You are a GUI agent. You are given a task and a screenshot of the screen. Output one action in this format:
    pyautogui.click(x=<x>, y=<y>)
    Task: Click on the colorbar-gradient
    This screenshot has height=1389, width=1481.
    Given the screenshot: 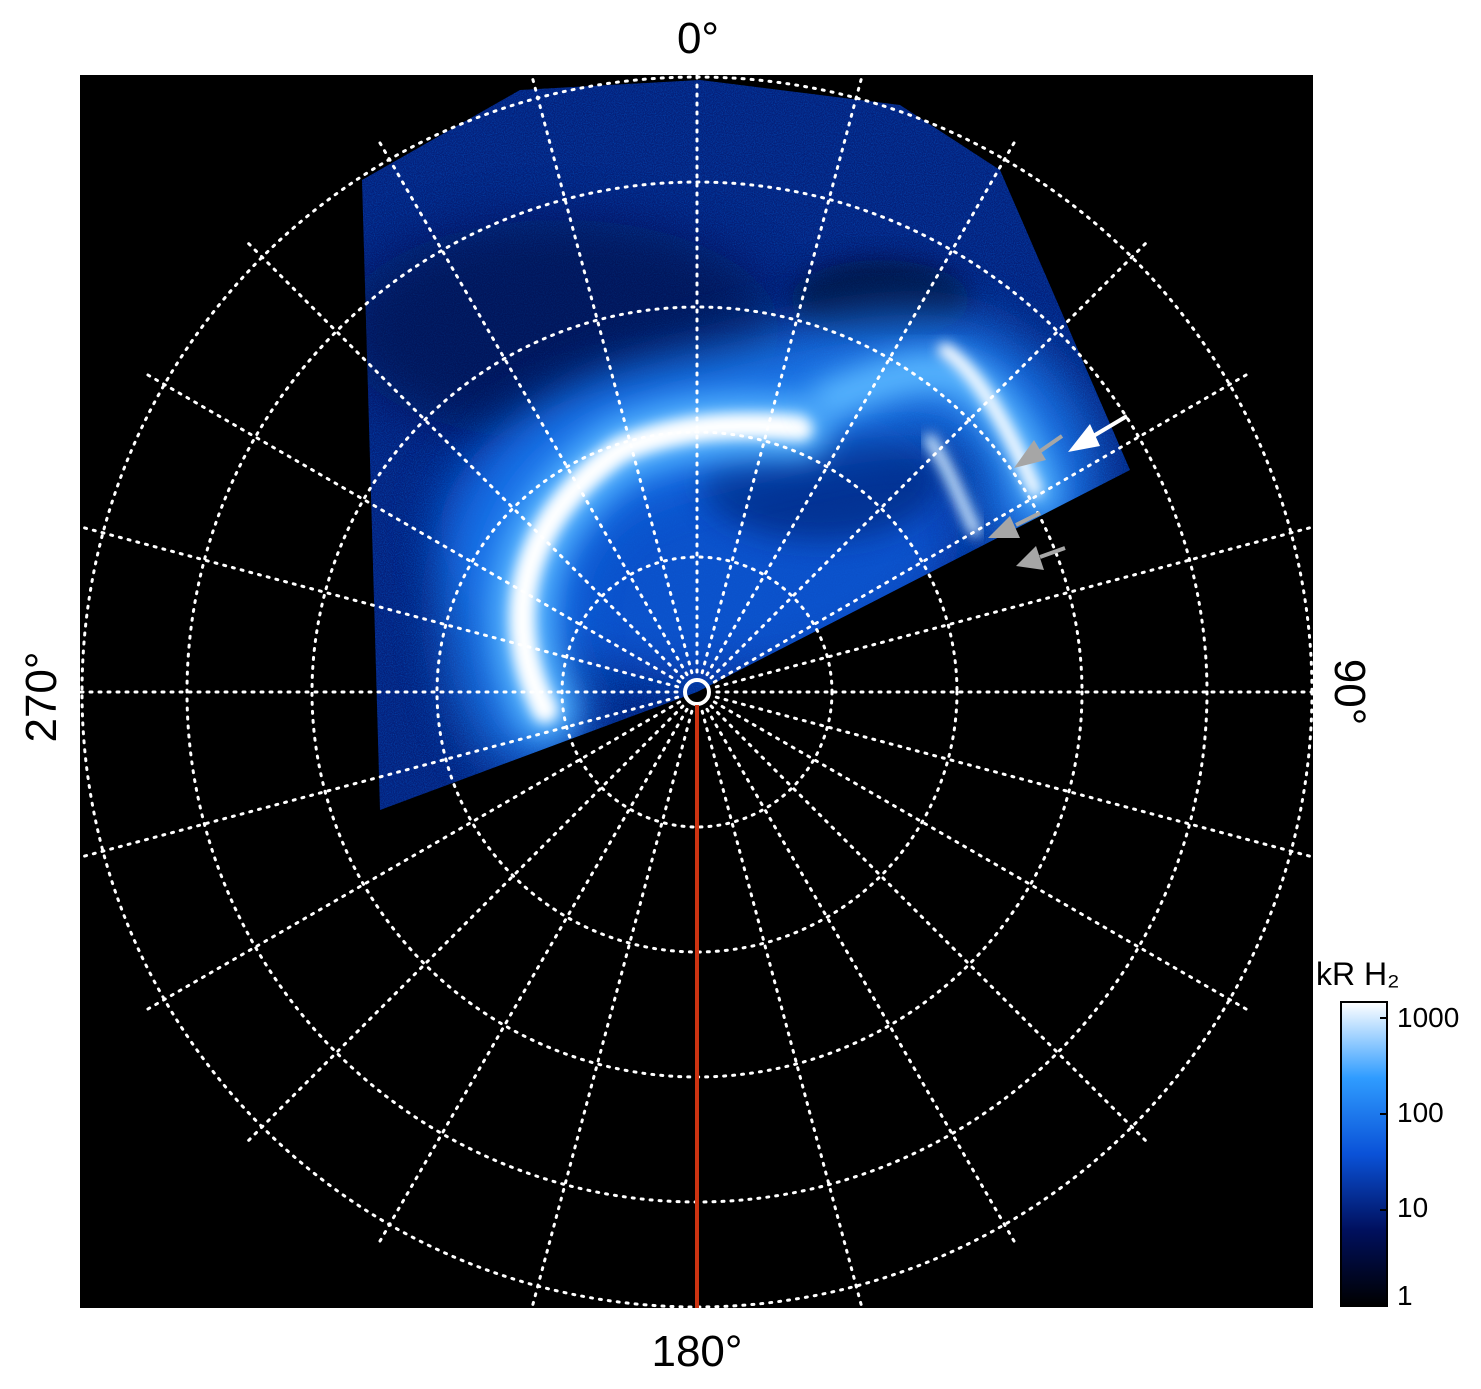 What is the action you would take?
    pyautogui.click(x=1364, y=1154)
    